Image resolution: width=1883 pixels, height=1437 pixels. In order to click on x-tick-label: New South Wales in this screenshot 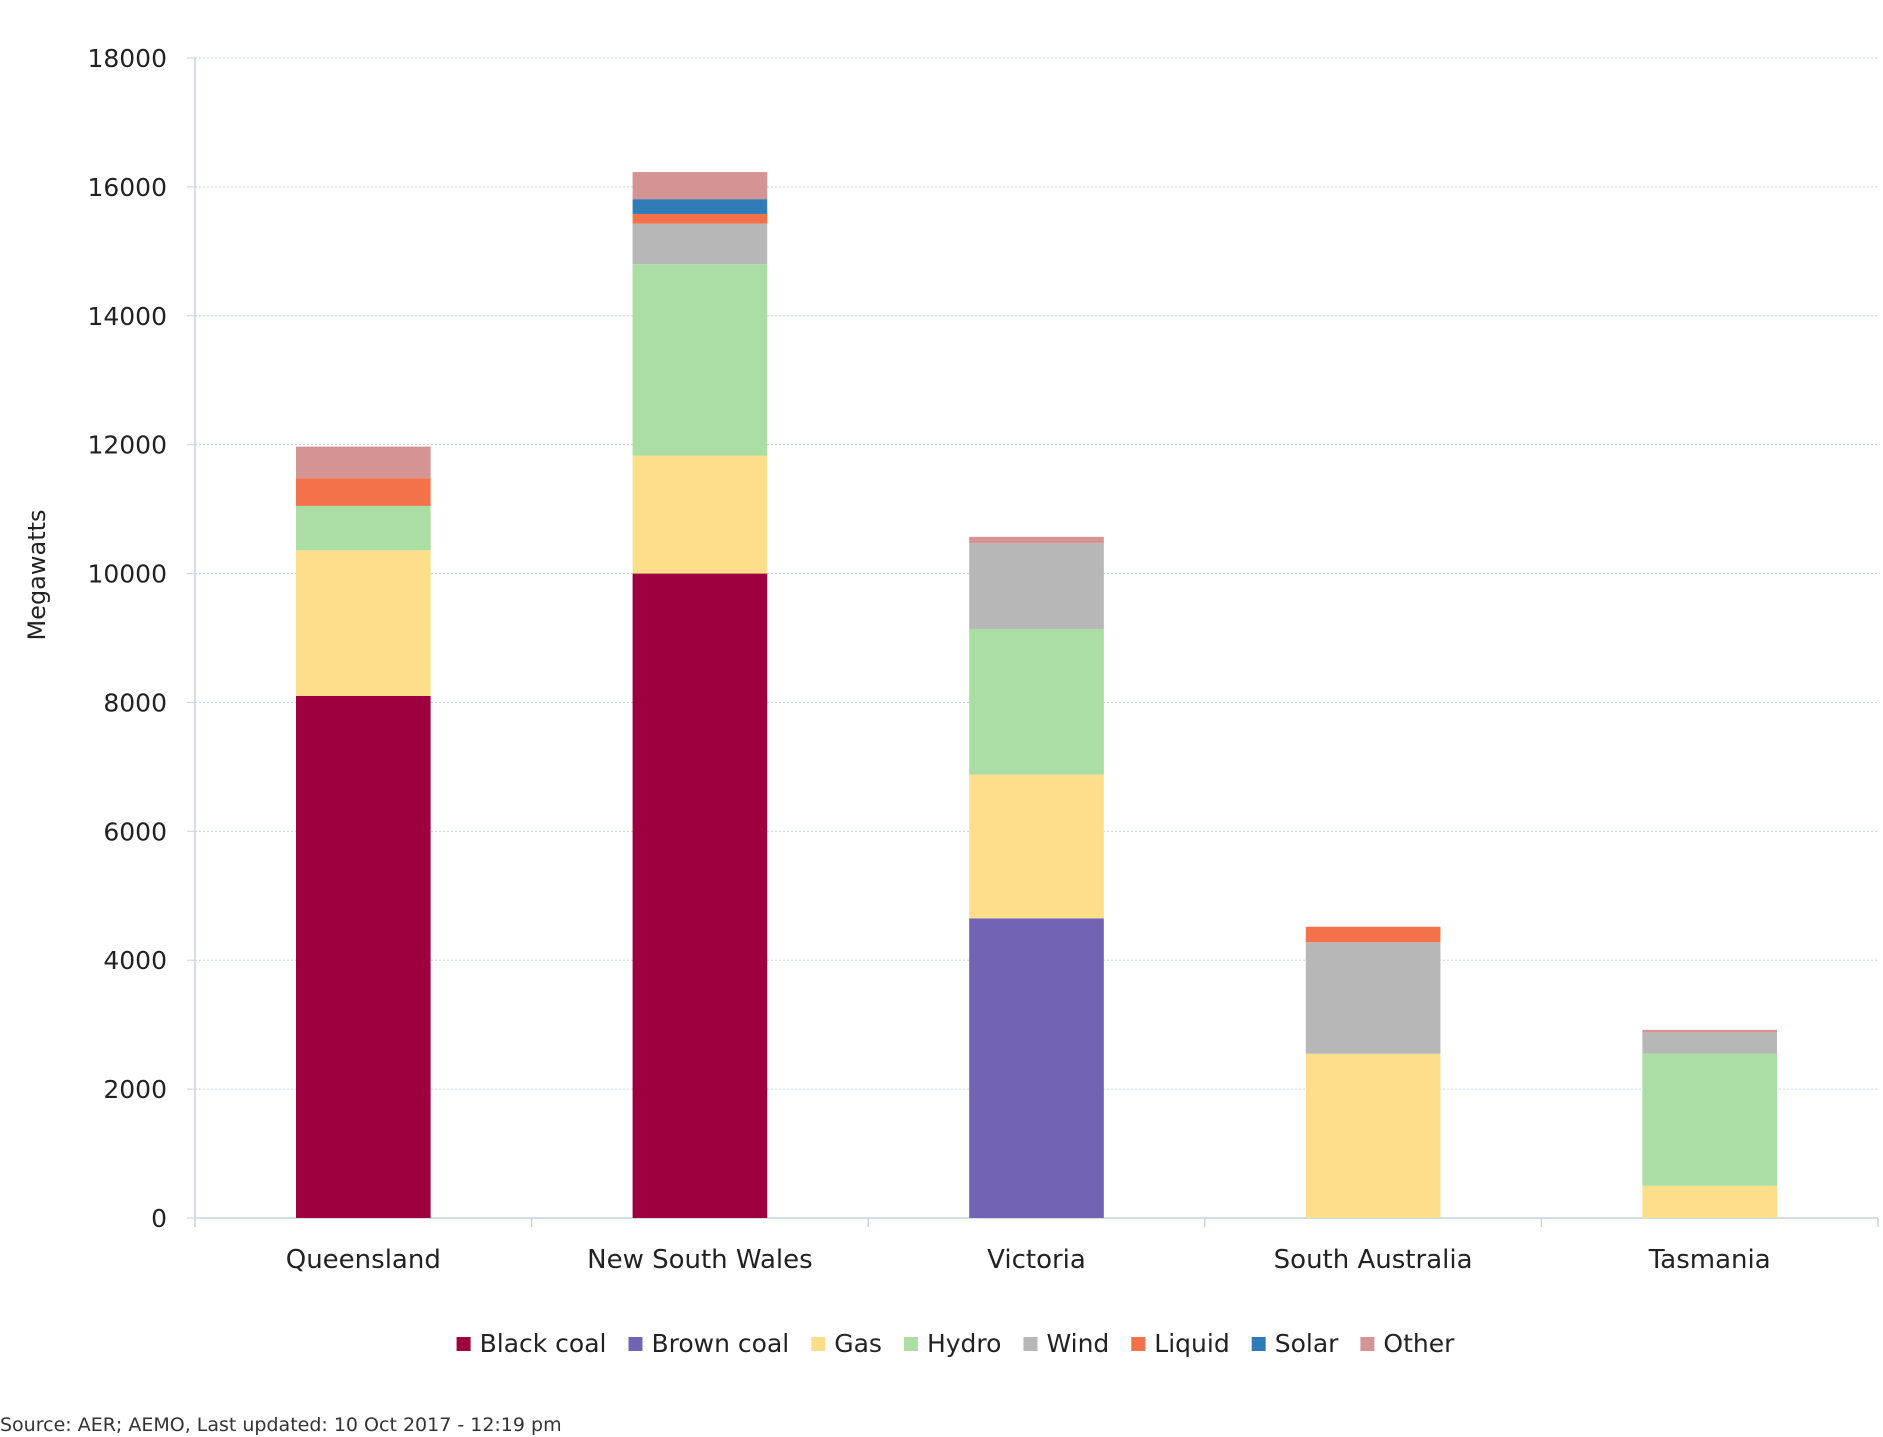, I will do `click(700, 1260)`.